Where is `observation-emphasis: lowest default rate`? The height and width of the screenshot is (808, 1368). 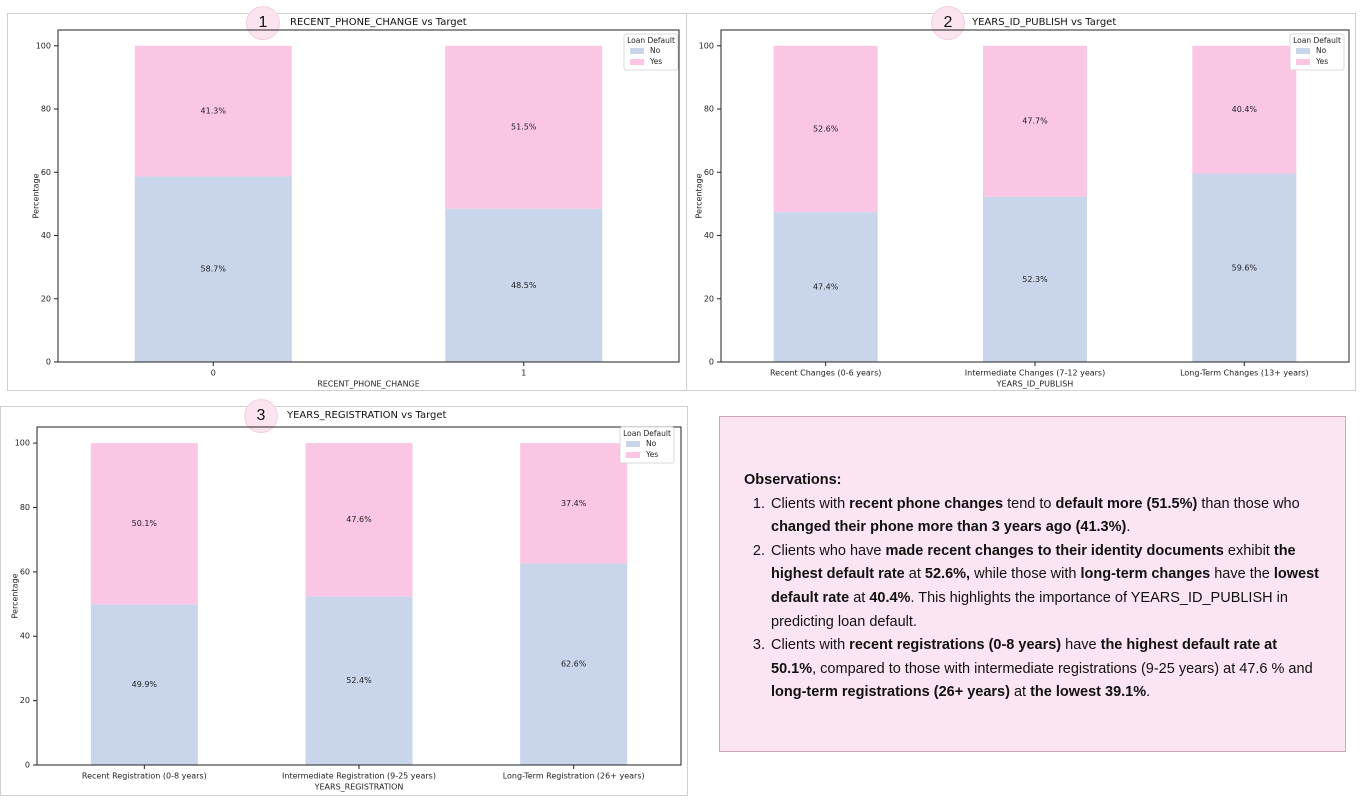 observation-emphasis: lowest default rate is located at coordinates (1045, 586).